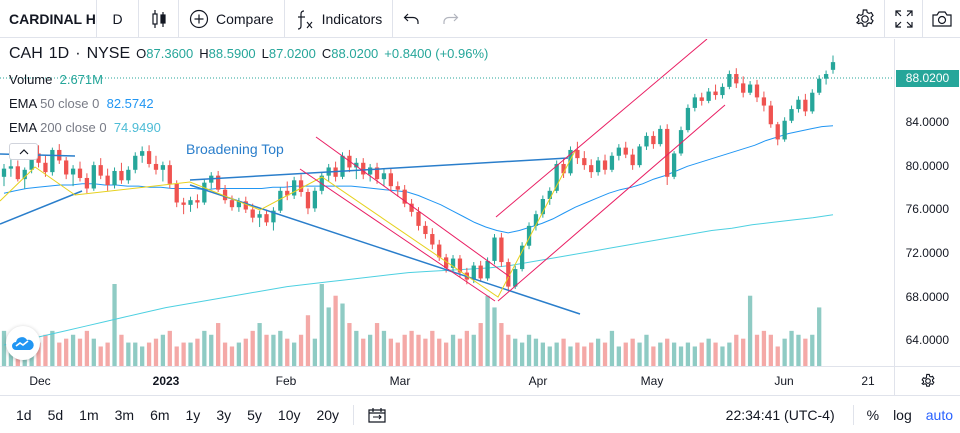 The image size is (960, 433). I want to click on study-ema50: EMA 50 close 0 82.5742, so click(81, 103).